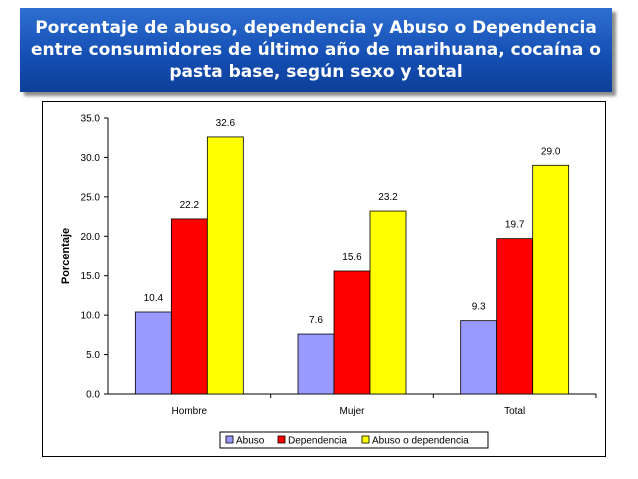  I want to click on bar-abuso-o-dependencia-hombre, so click(225, 265).